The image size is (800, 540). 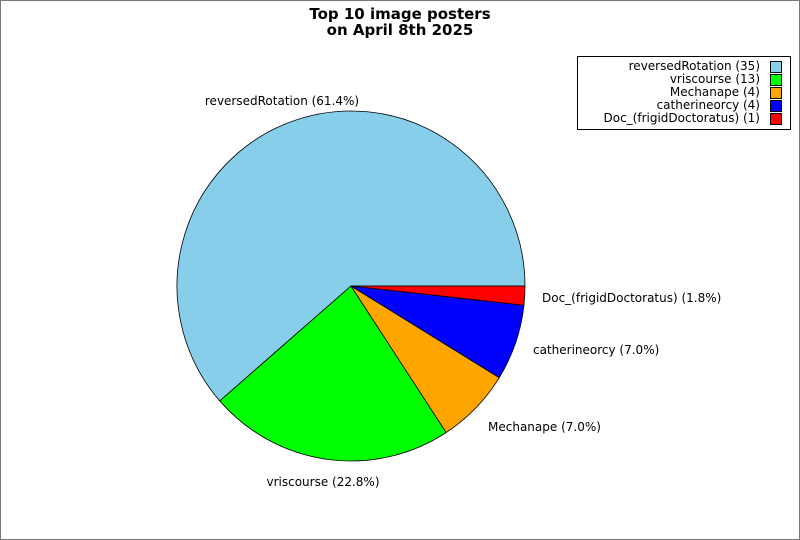 I want to click on legend-label: Doc_(frigidDoctoratus) (1), so click(x=682, y=118).